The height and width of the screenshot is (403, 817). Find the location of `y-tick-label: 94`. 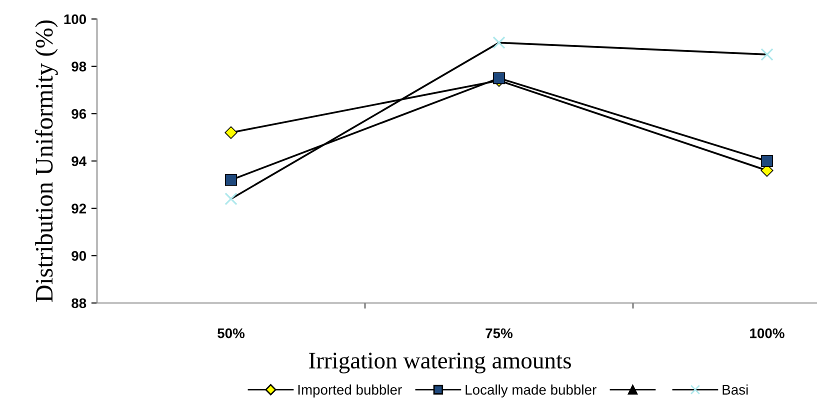

y-tick-label: 94 is located at coordinates (79, 161).